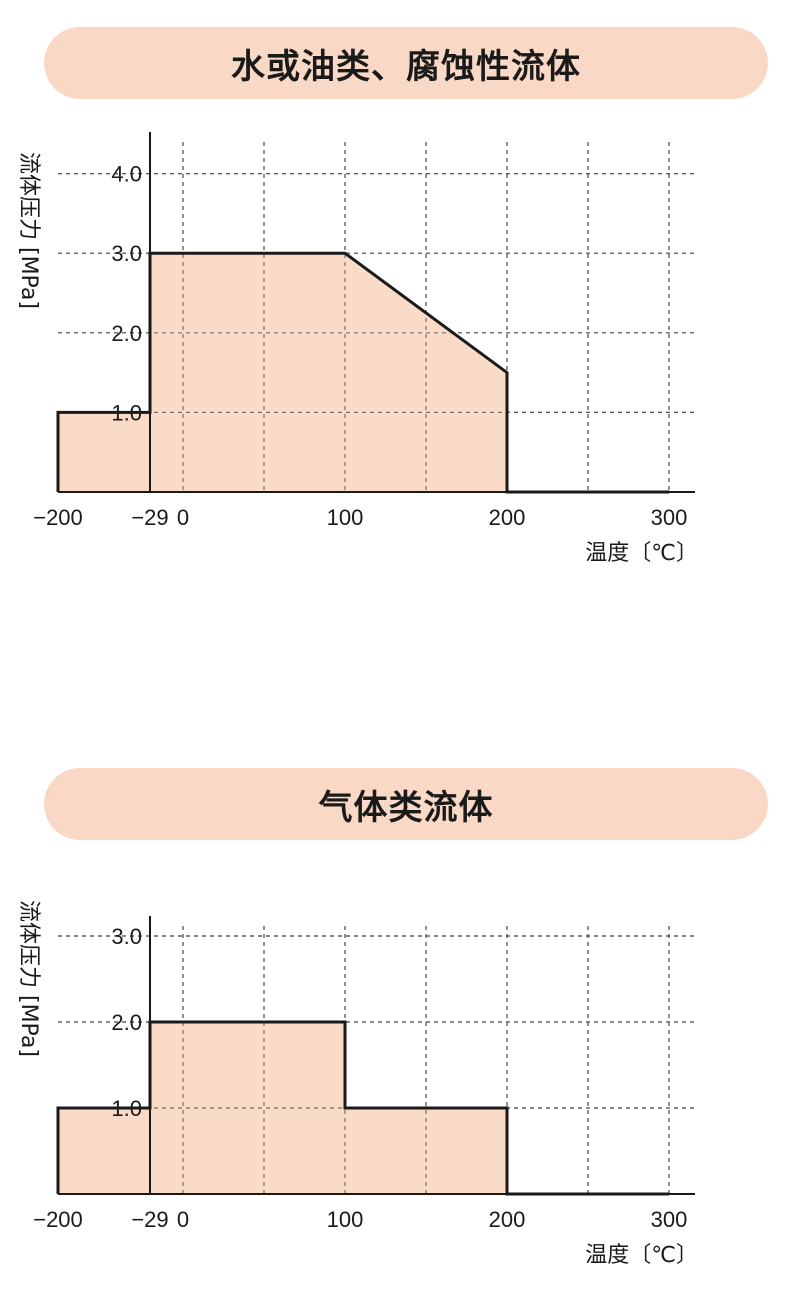 This screenshot has height=1298, width=790. Describe the element at coordinates (406, 66) in the screenshot. I see `section-title-liquid: 水或油类、腐蚀性流体` at that location.